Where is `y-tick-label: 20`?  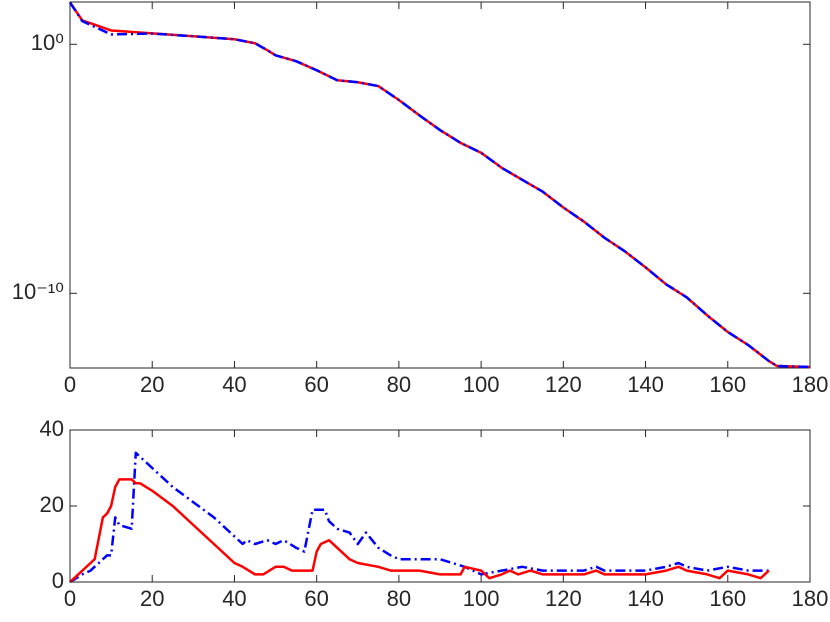 y-tick-label: 20 is located at coordinates (52, 504).